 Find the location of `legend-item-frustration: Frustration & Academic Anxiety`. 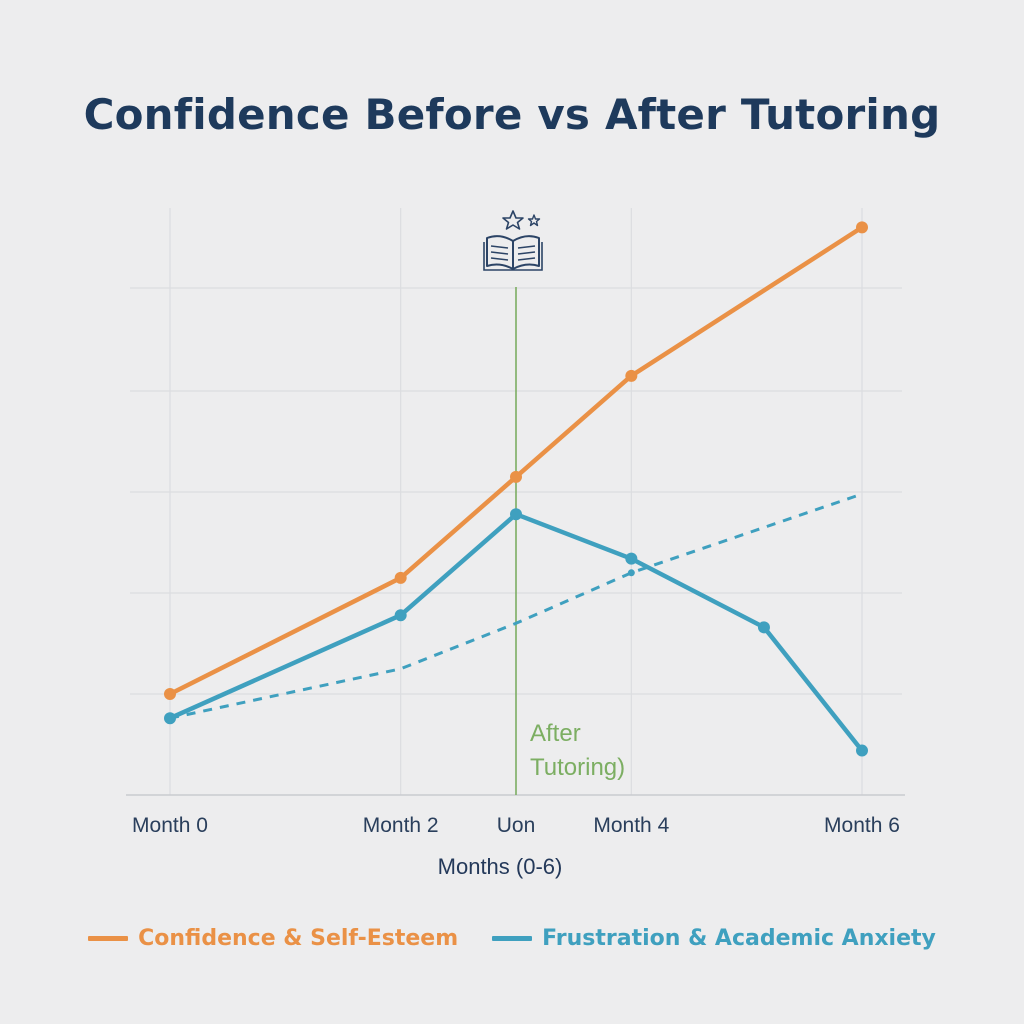

legend-item-frustration: Frustration & Academic Anxiety is located at coordinates (714, 938).